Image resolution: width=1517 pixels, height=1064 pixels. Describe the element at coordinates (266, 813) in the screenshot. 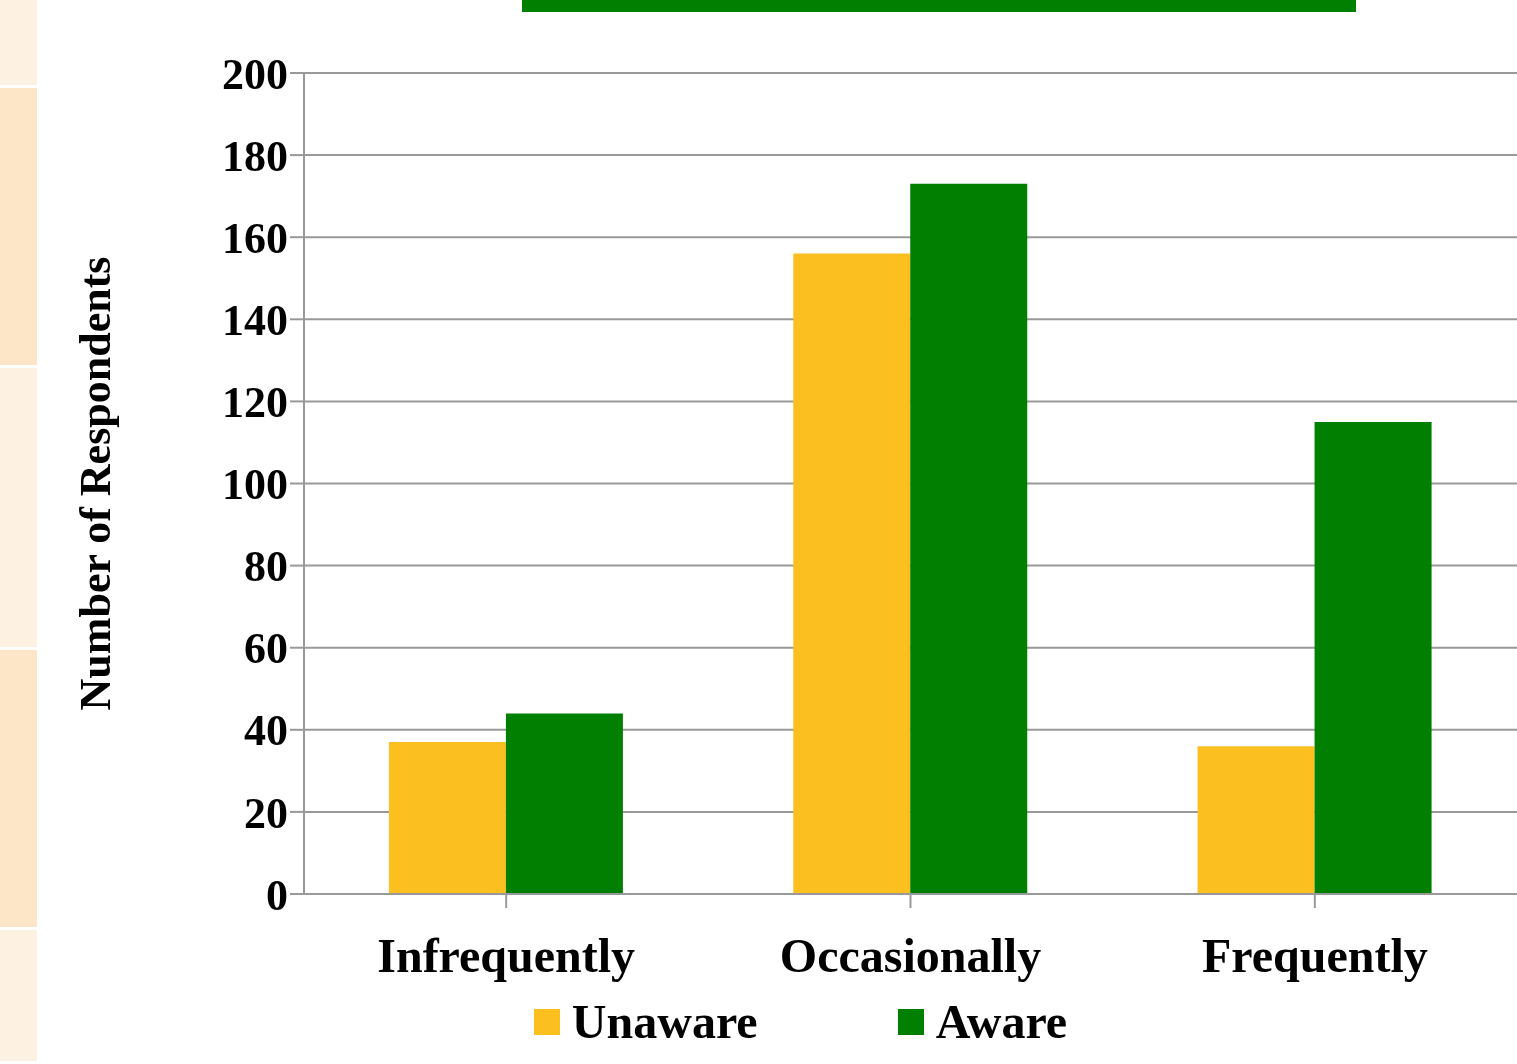

I see `y-tick-label: 20` at that location.